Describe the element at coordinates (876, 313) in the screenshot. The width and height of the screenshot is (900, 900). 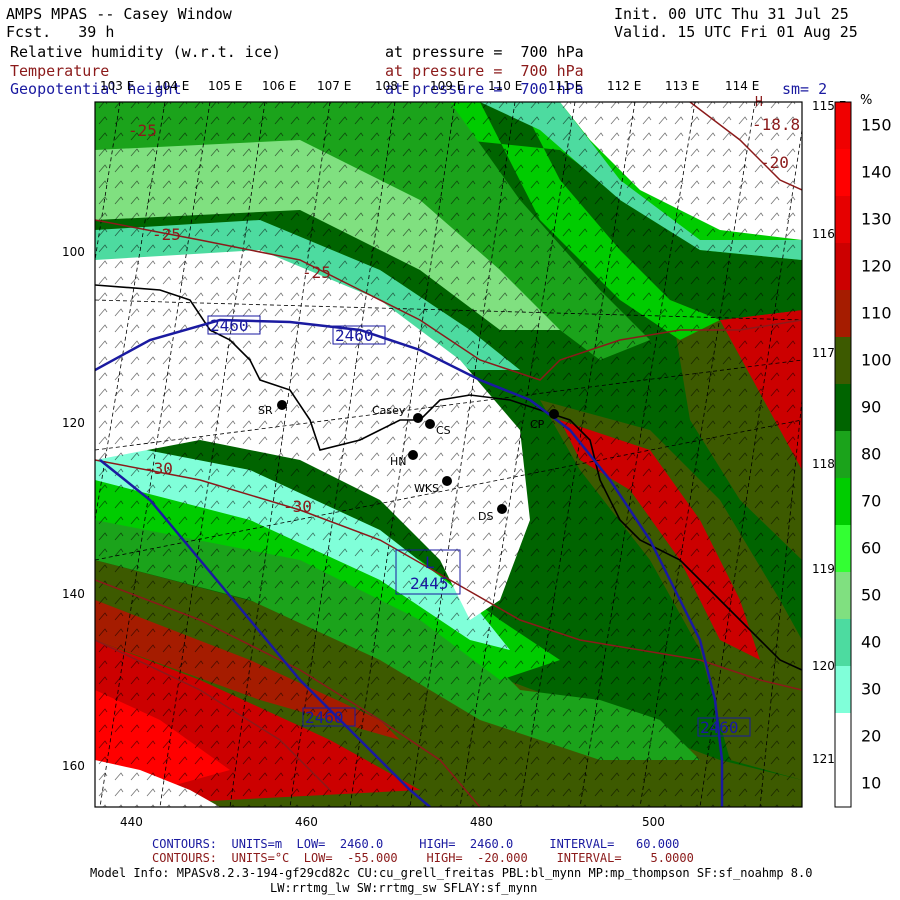
I see `colorbar-tick-label: 110` at that location.